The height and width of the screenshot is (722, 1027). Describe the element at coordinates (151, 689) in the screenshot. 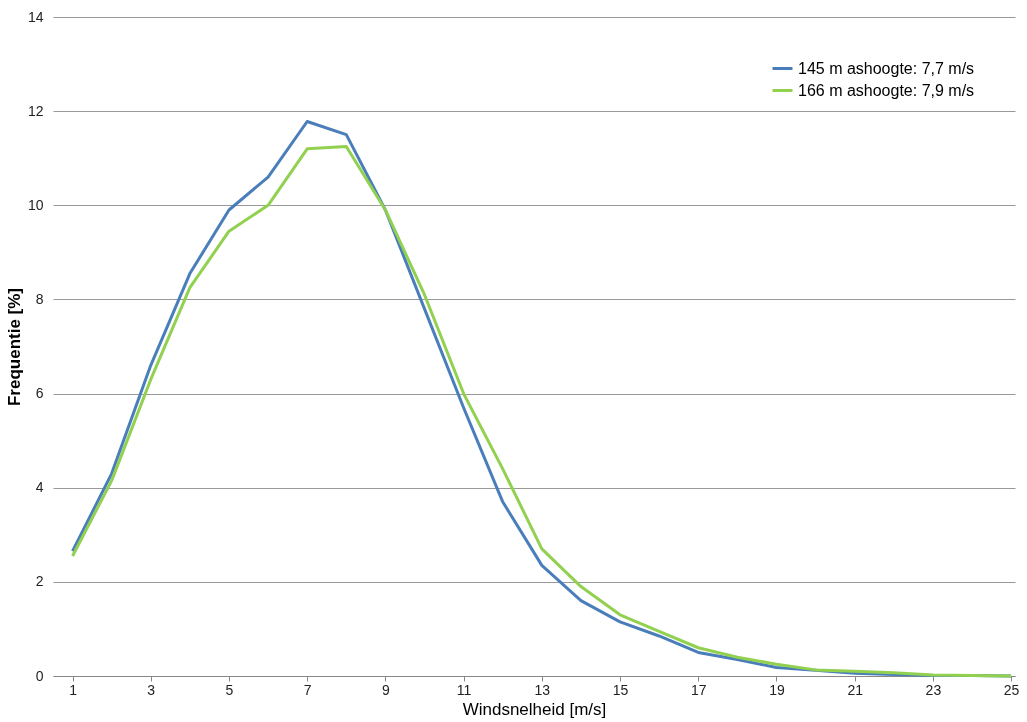

I see `x-tick-label: 3` at that location.